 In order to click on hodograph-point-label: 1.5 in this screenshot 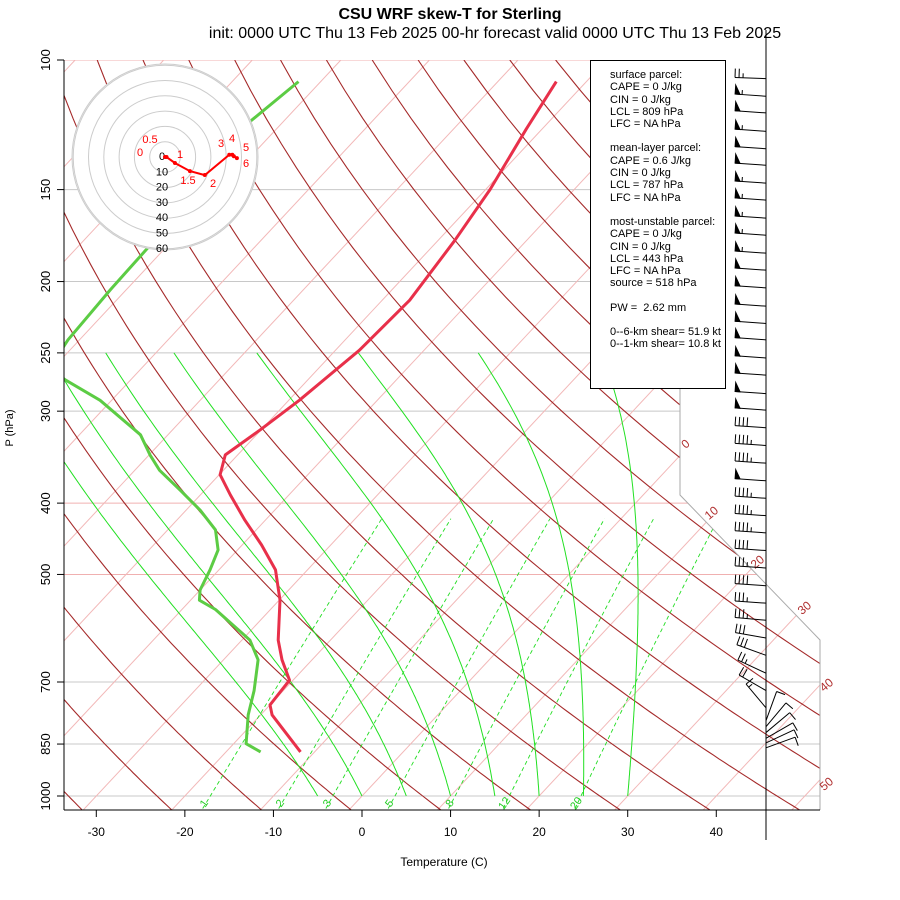, I will do `click(187, 181)`.